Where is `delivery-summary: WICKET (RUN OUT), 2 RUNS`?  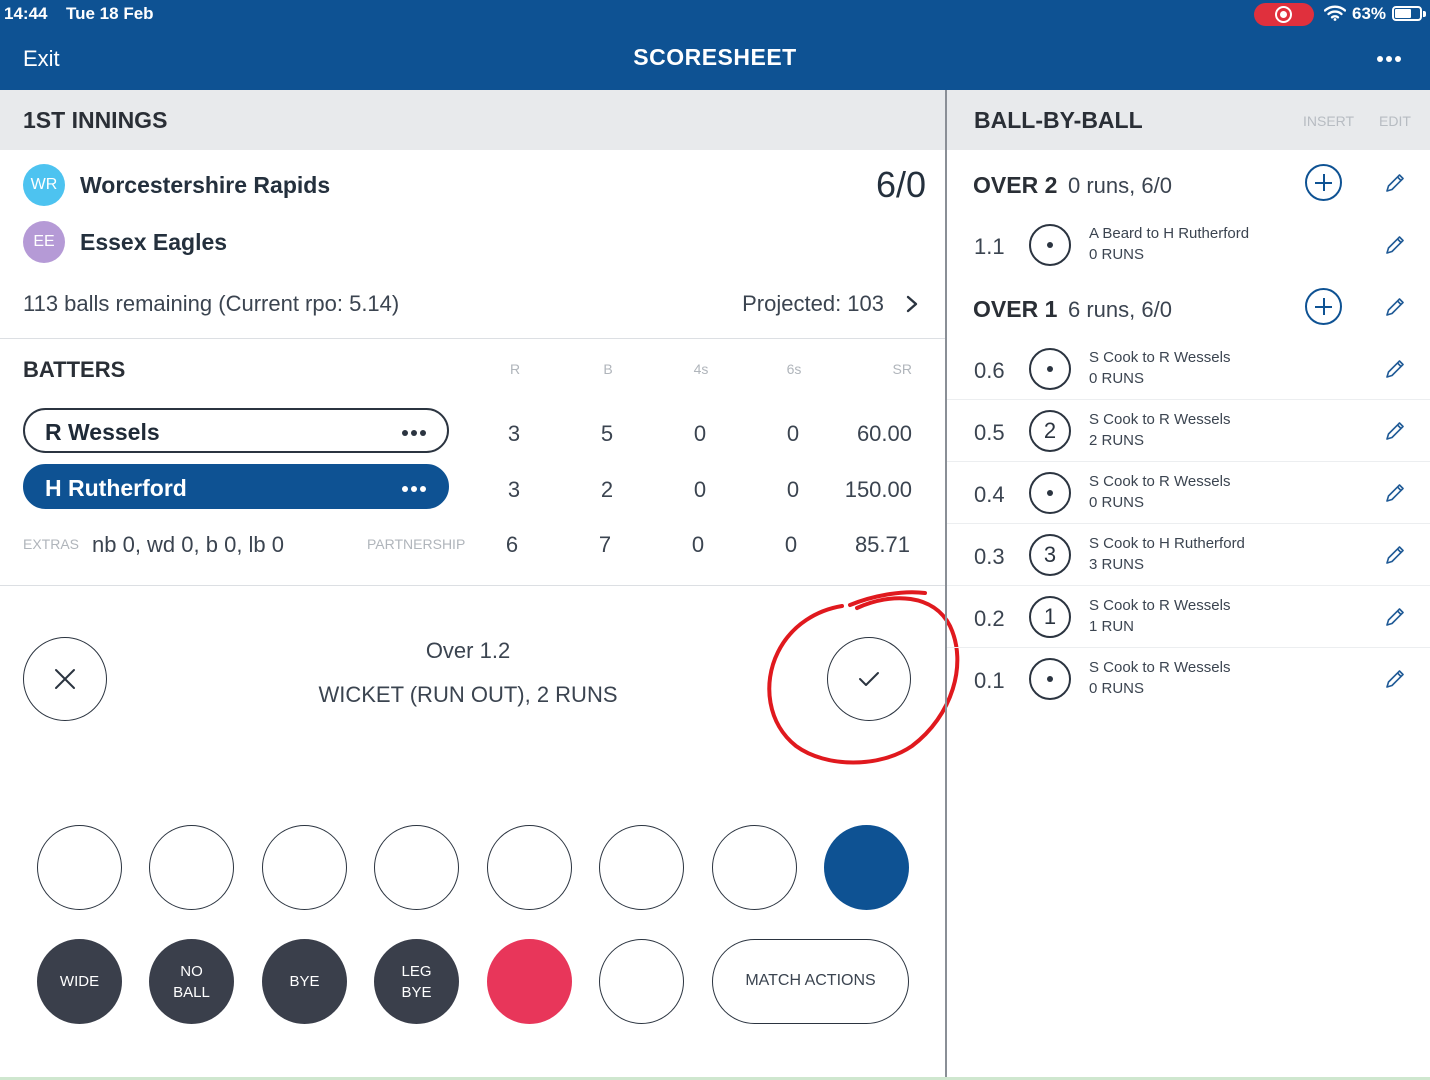
delivery-summary: WICKET (RUN OUT), 2 RUNS is located at coordinates (468, 694).